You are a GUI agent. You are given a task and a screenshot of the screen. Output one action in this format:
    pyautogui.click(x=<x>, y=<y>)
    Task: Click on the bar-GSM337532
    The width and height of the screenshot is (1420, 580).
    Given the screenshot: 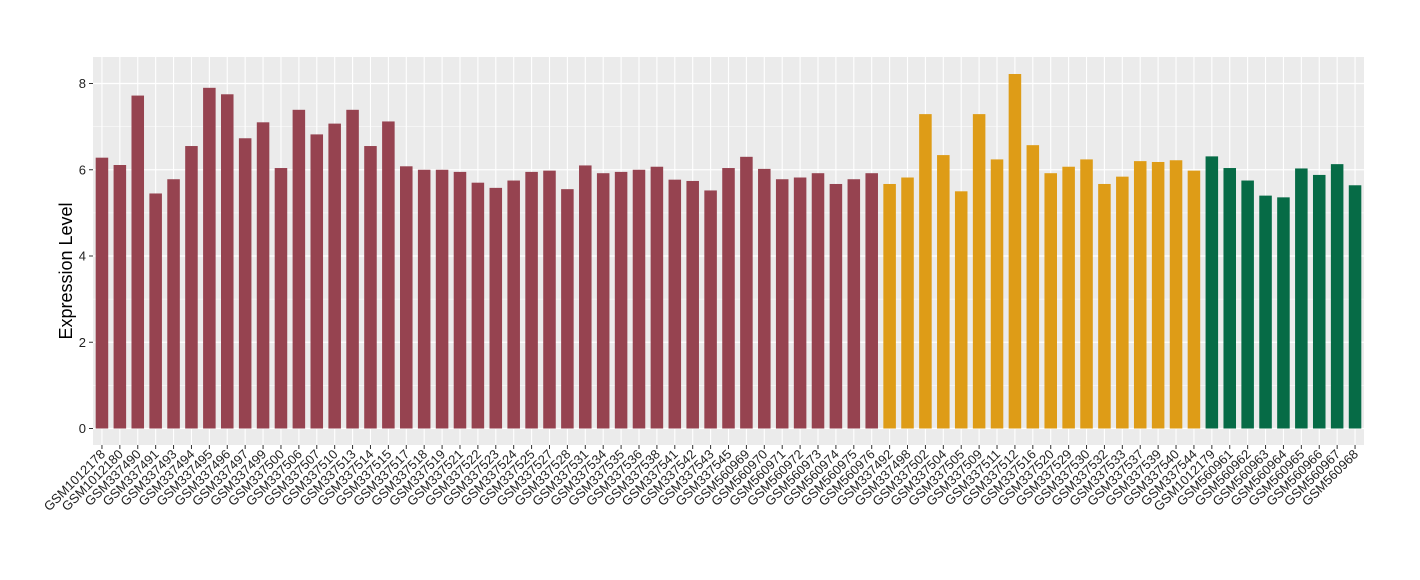 What is the action you would take?
    pyautogui.click(x=1104, y=306)
    